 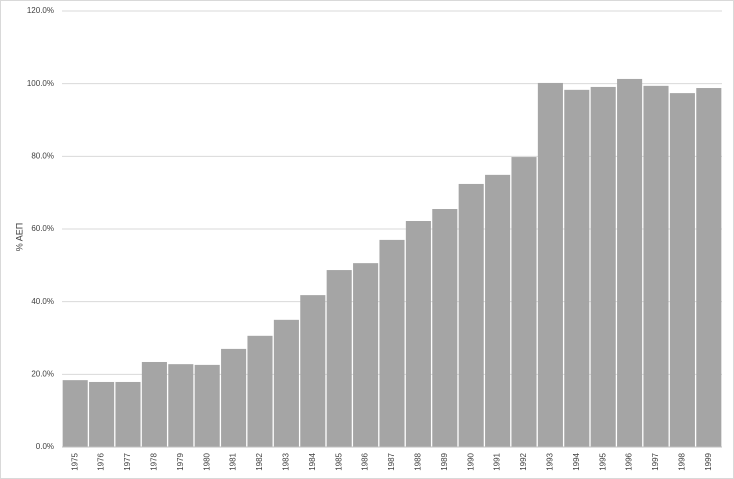 I want to click on y-tick-label: 100.0%, so click(x=40, y=83).